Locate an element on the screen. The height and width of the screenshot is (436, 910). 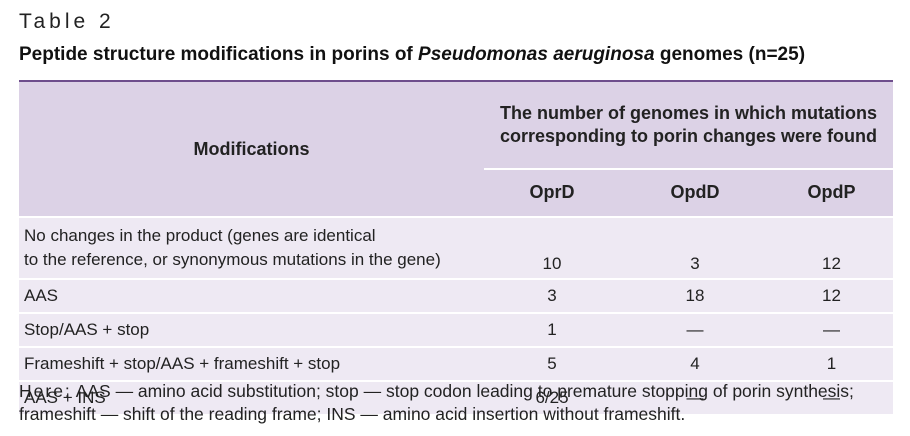
row-label: Stop/AAS + stop is located at coordinates (251, 329).